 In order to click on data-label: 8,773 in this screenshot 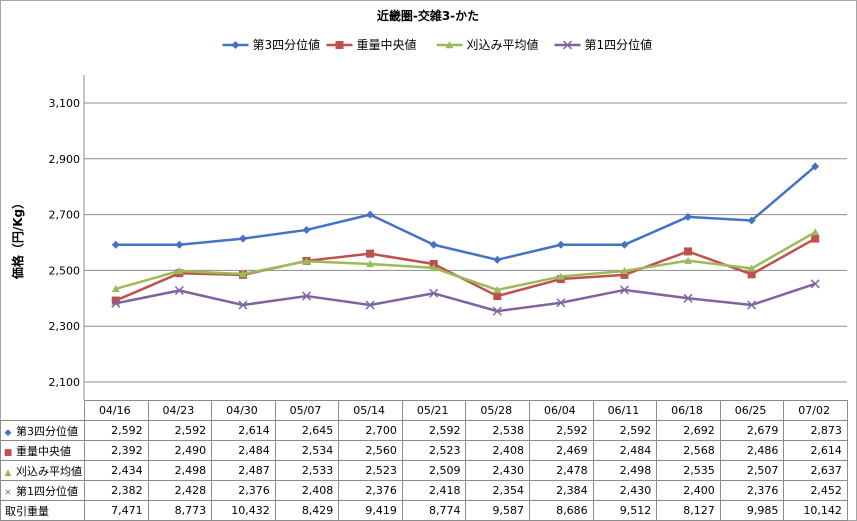, I will do `click(180, 510)`.